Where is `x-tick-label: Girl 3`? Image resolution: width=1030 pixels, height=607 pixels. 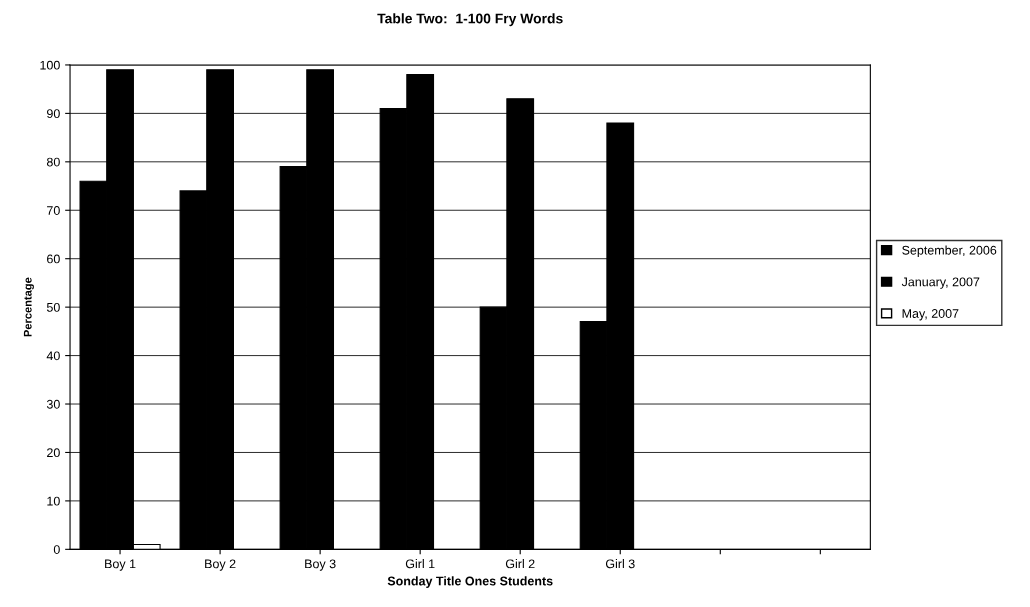 x-tick-label: Girl 3 is located at coordinates (620, 564).